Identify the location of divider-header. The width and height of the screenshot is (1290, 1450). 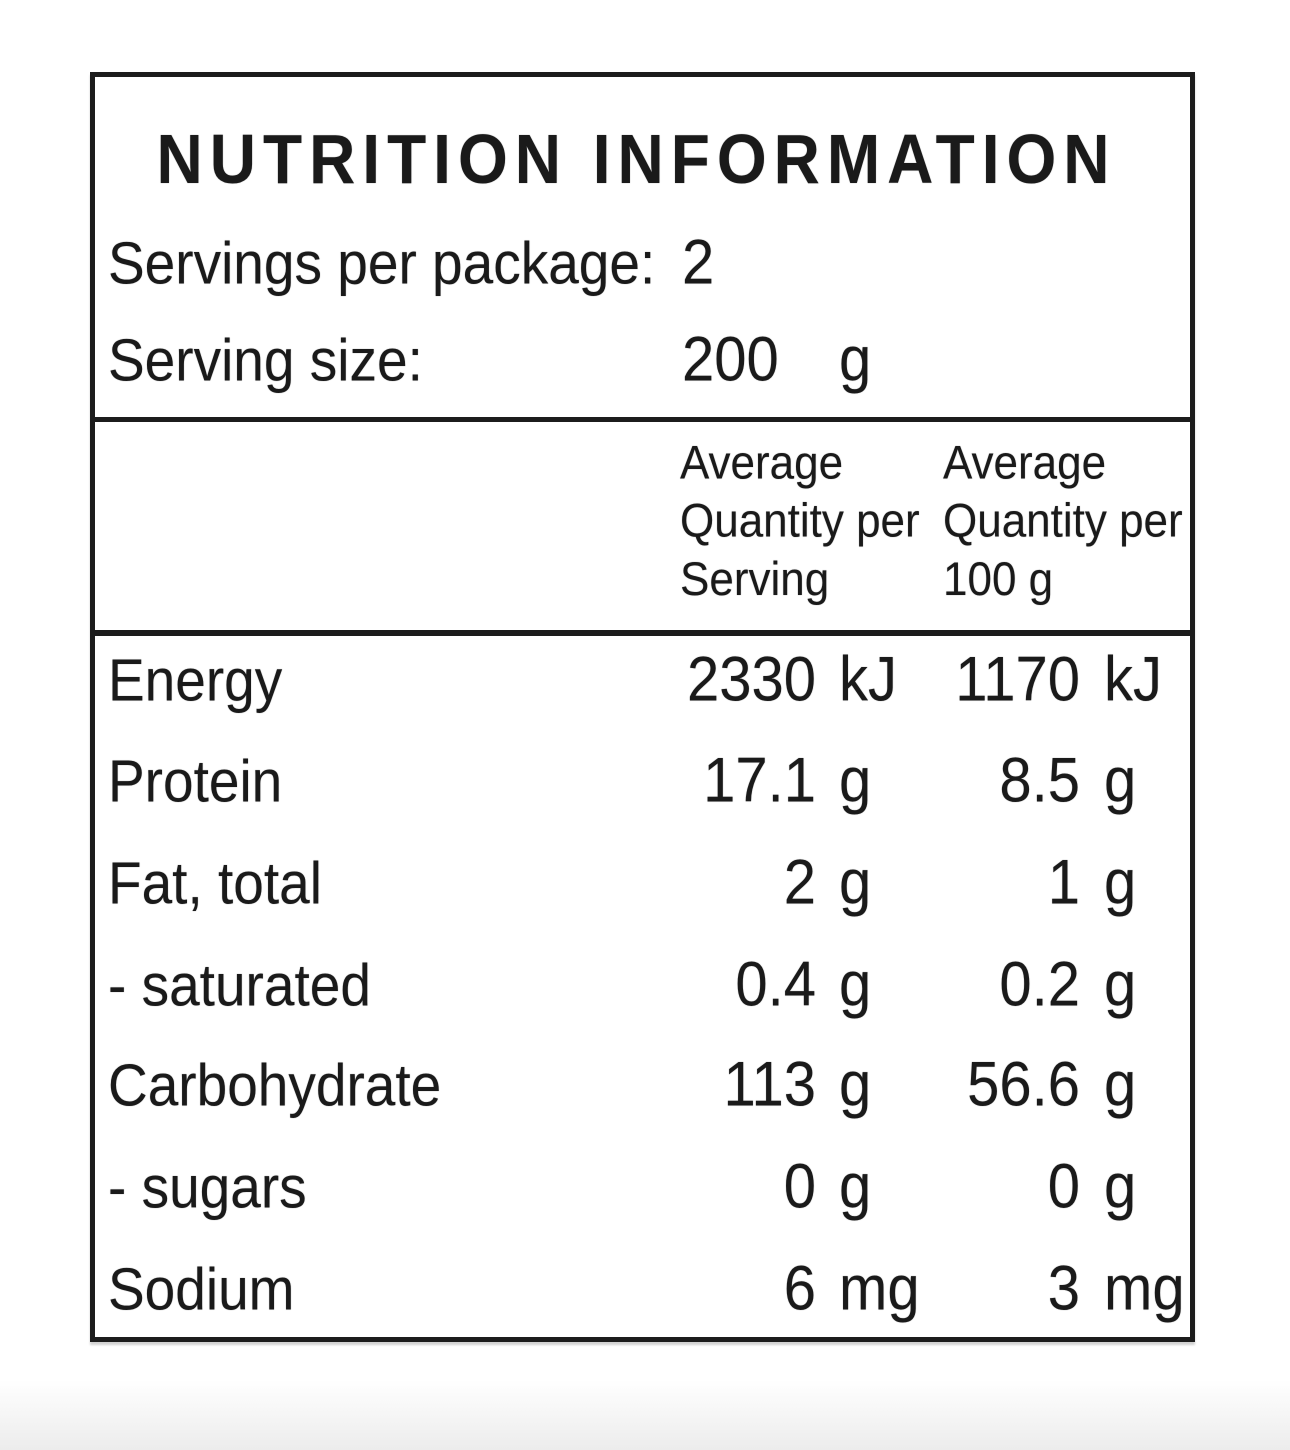
(642, 633).